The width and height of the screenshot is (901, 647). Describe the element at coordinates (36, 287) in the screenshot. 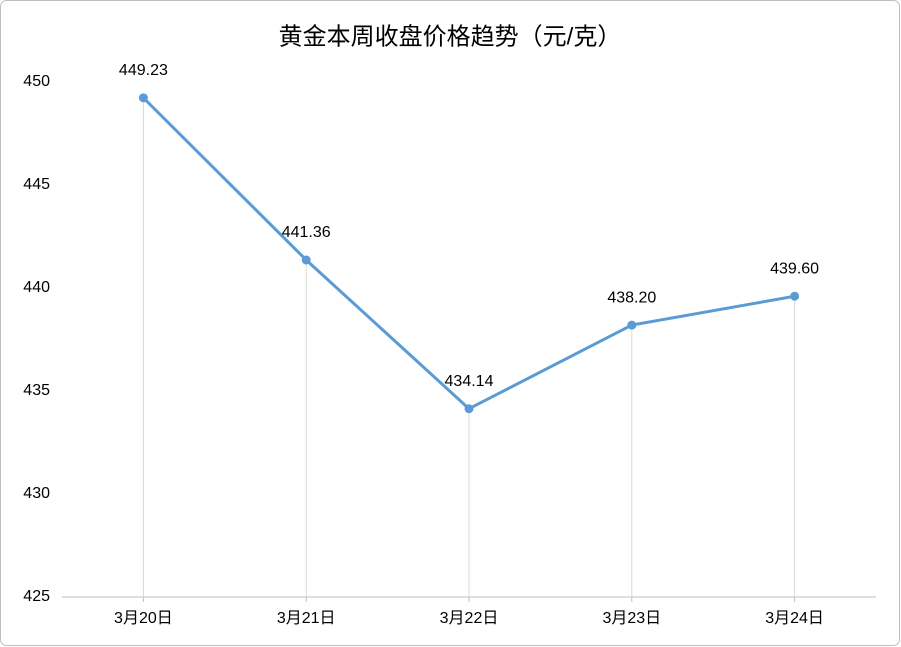

I see `y-tick-label: 440` at that location.